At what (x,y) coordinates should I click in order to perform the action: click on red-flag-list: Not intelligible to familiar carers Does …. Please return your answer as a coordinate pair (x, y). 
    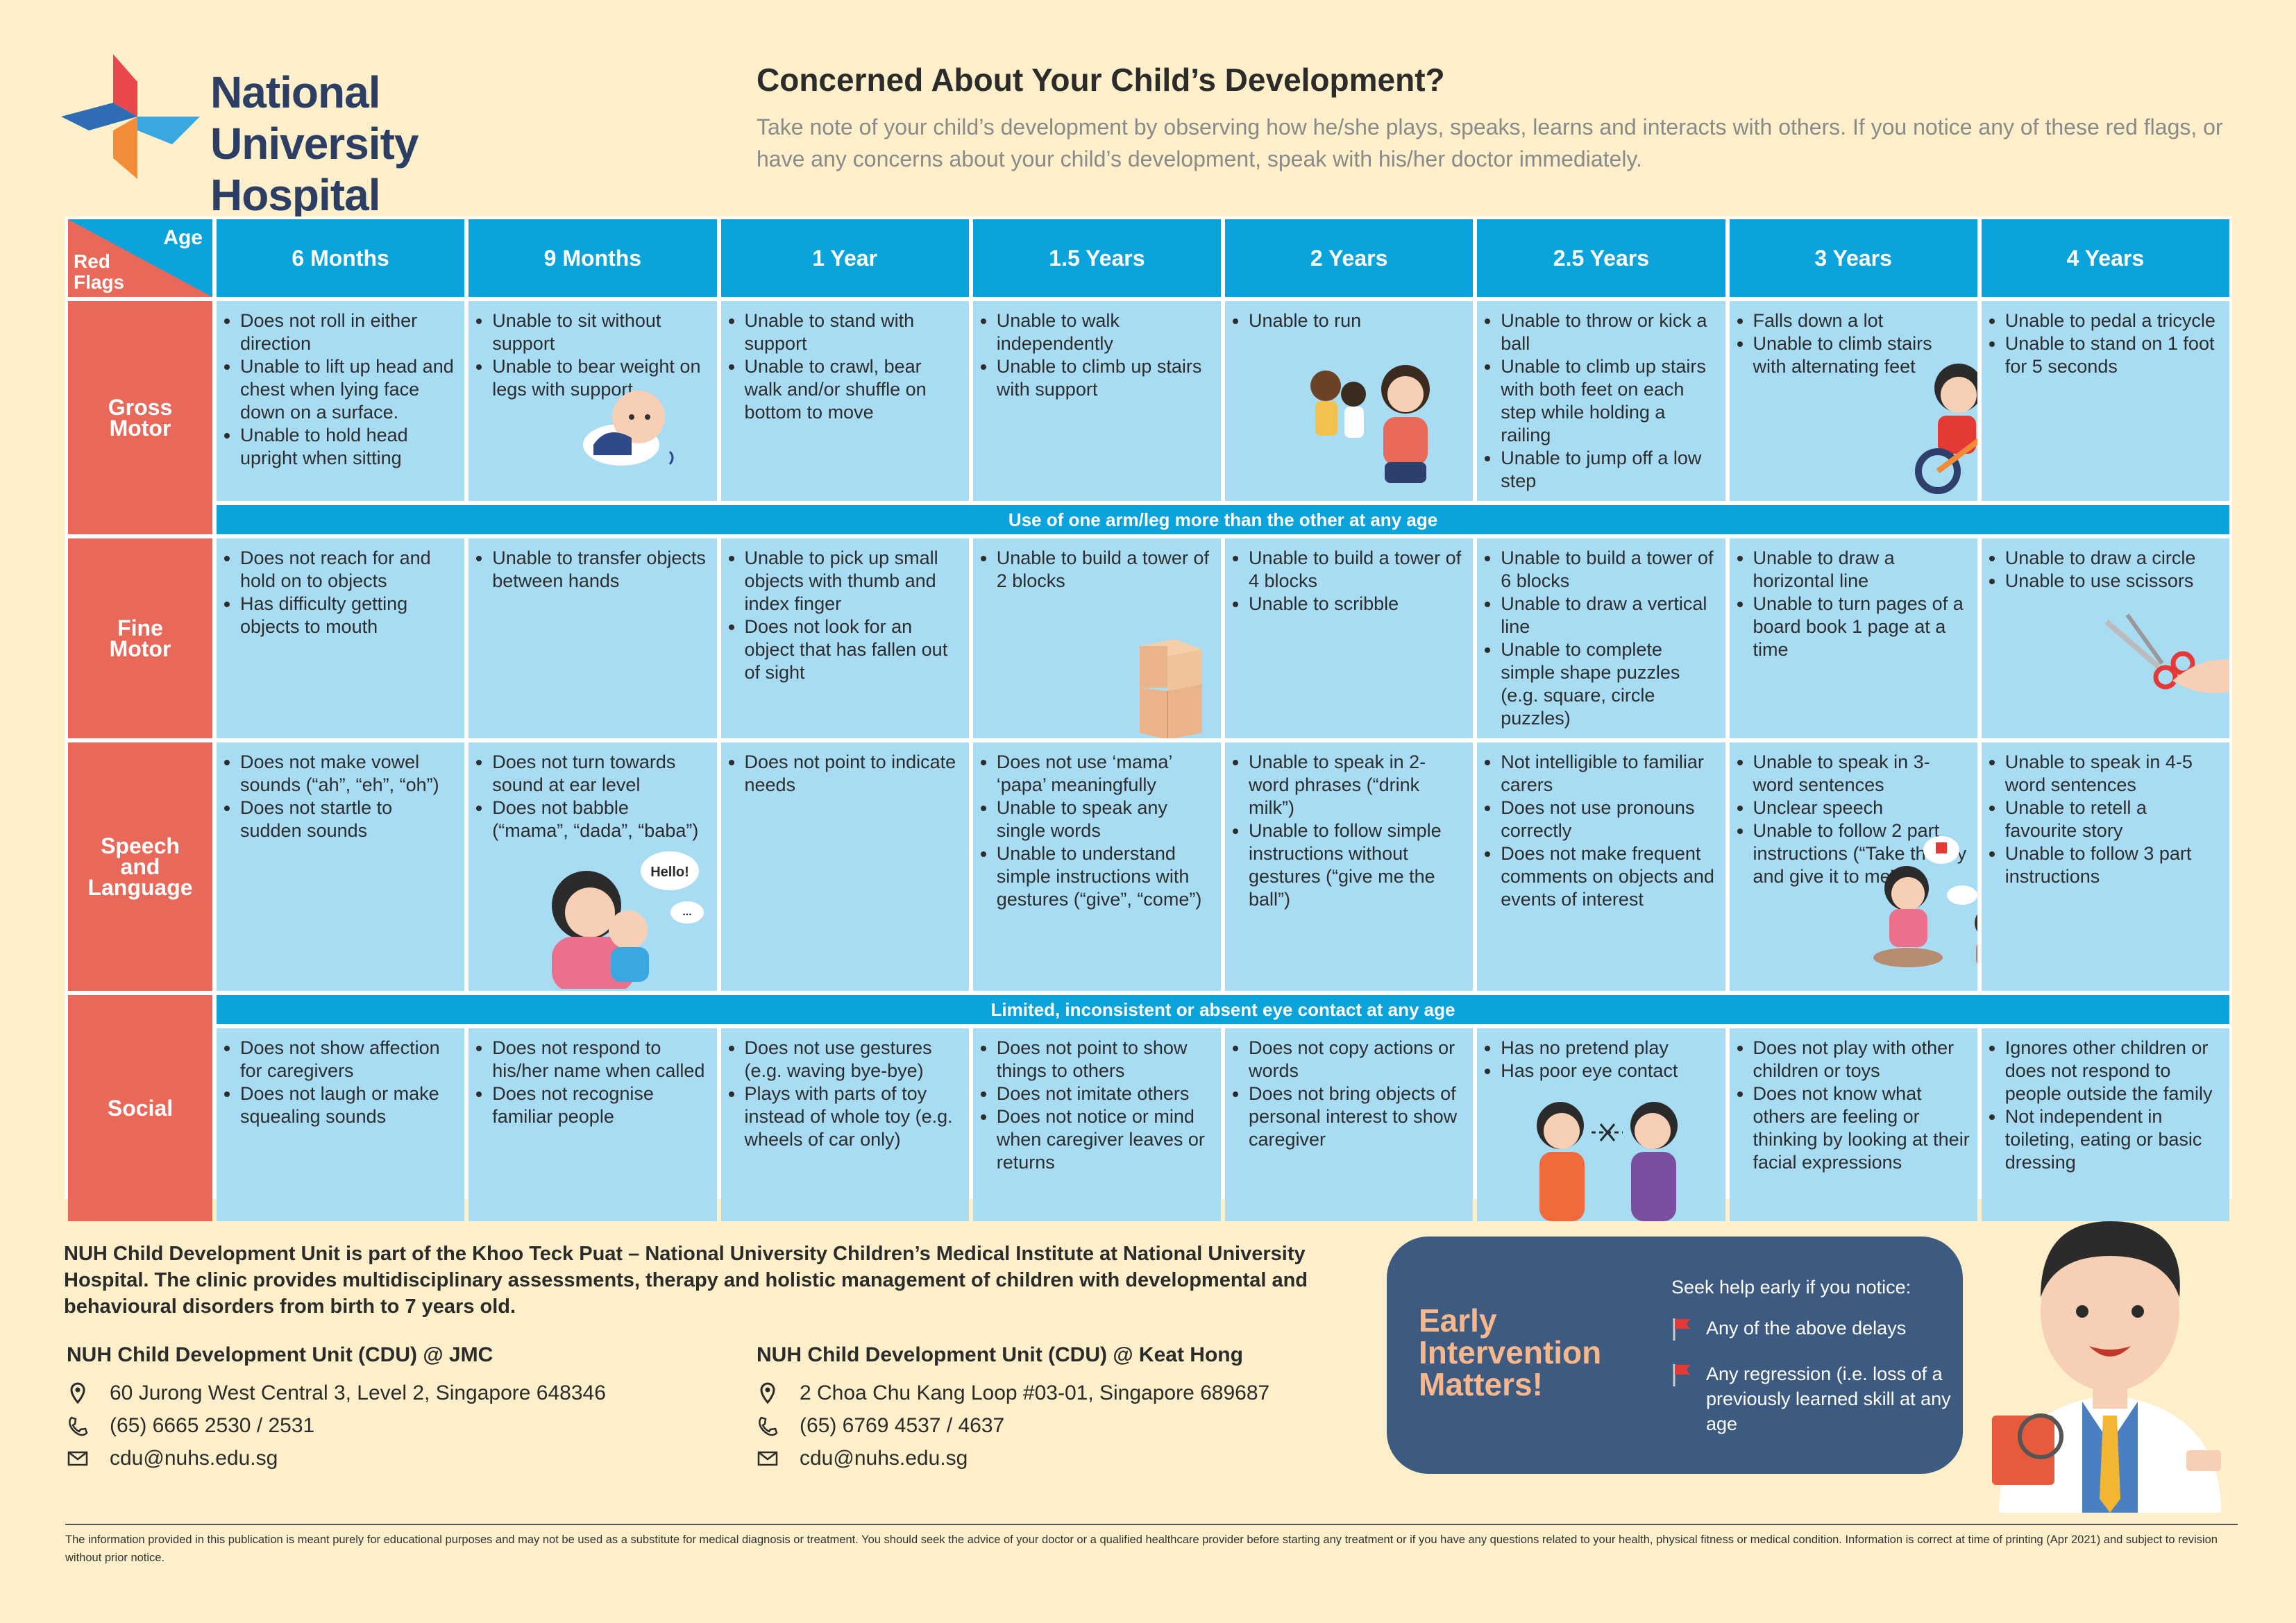
    Looking at the image, I should click on (1603, 831).